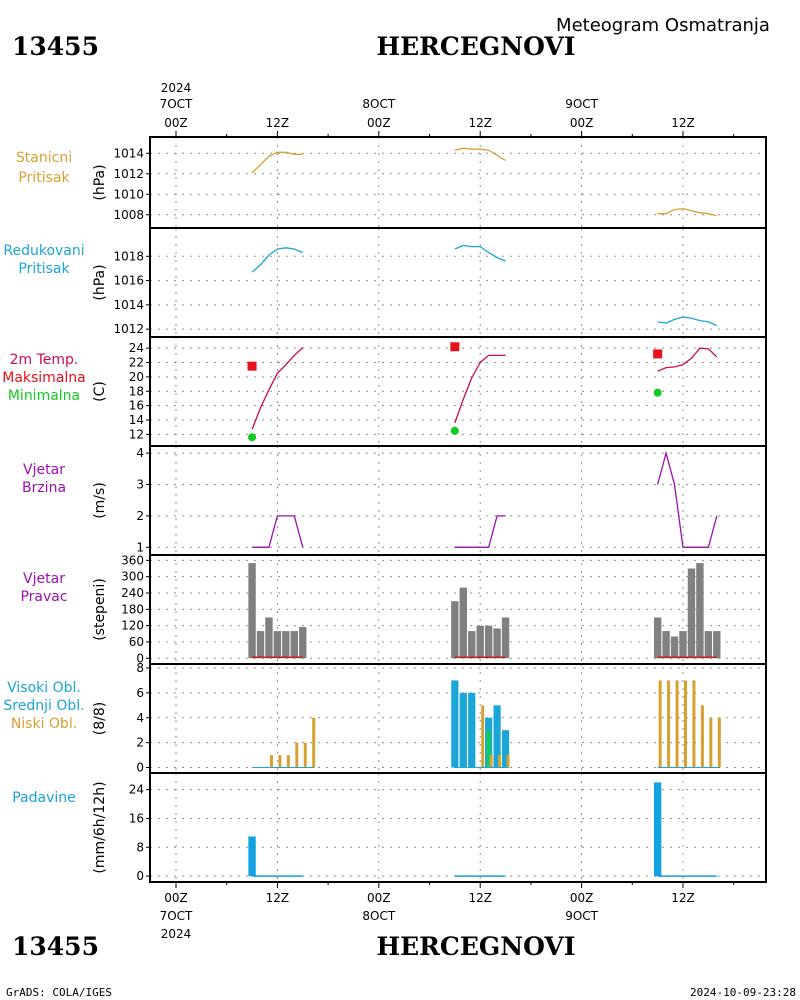  What do you see at coordinates (100, 282) in the screenshot?
I see `y-axis-label: (hPa)` at bounding box center [100, 282].